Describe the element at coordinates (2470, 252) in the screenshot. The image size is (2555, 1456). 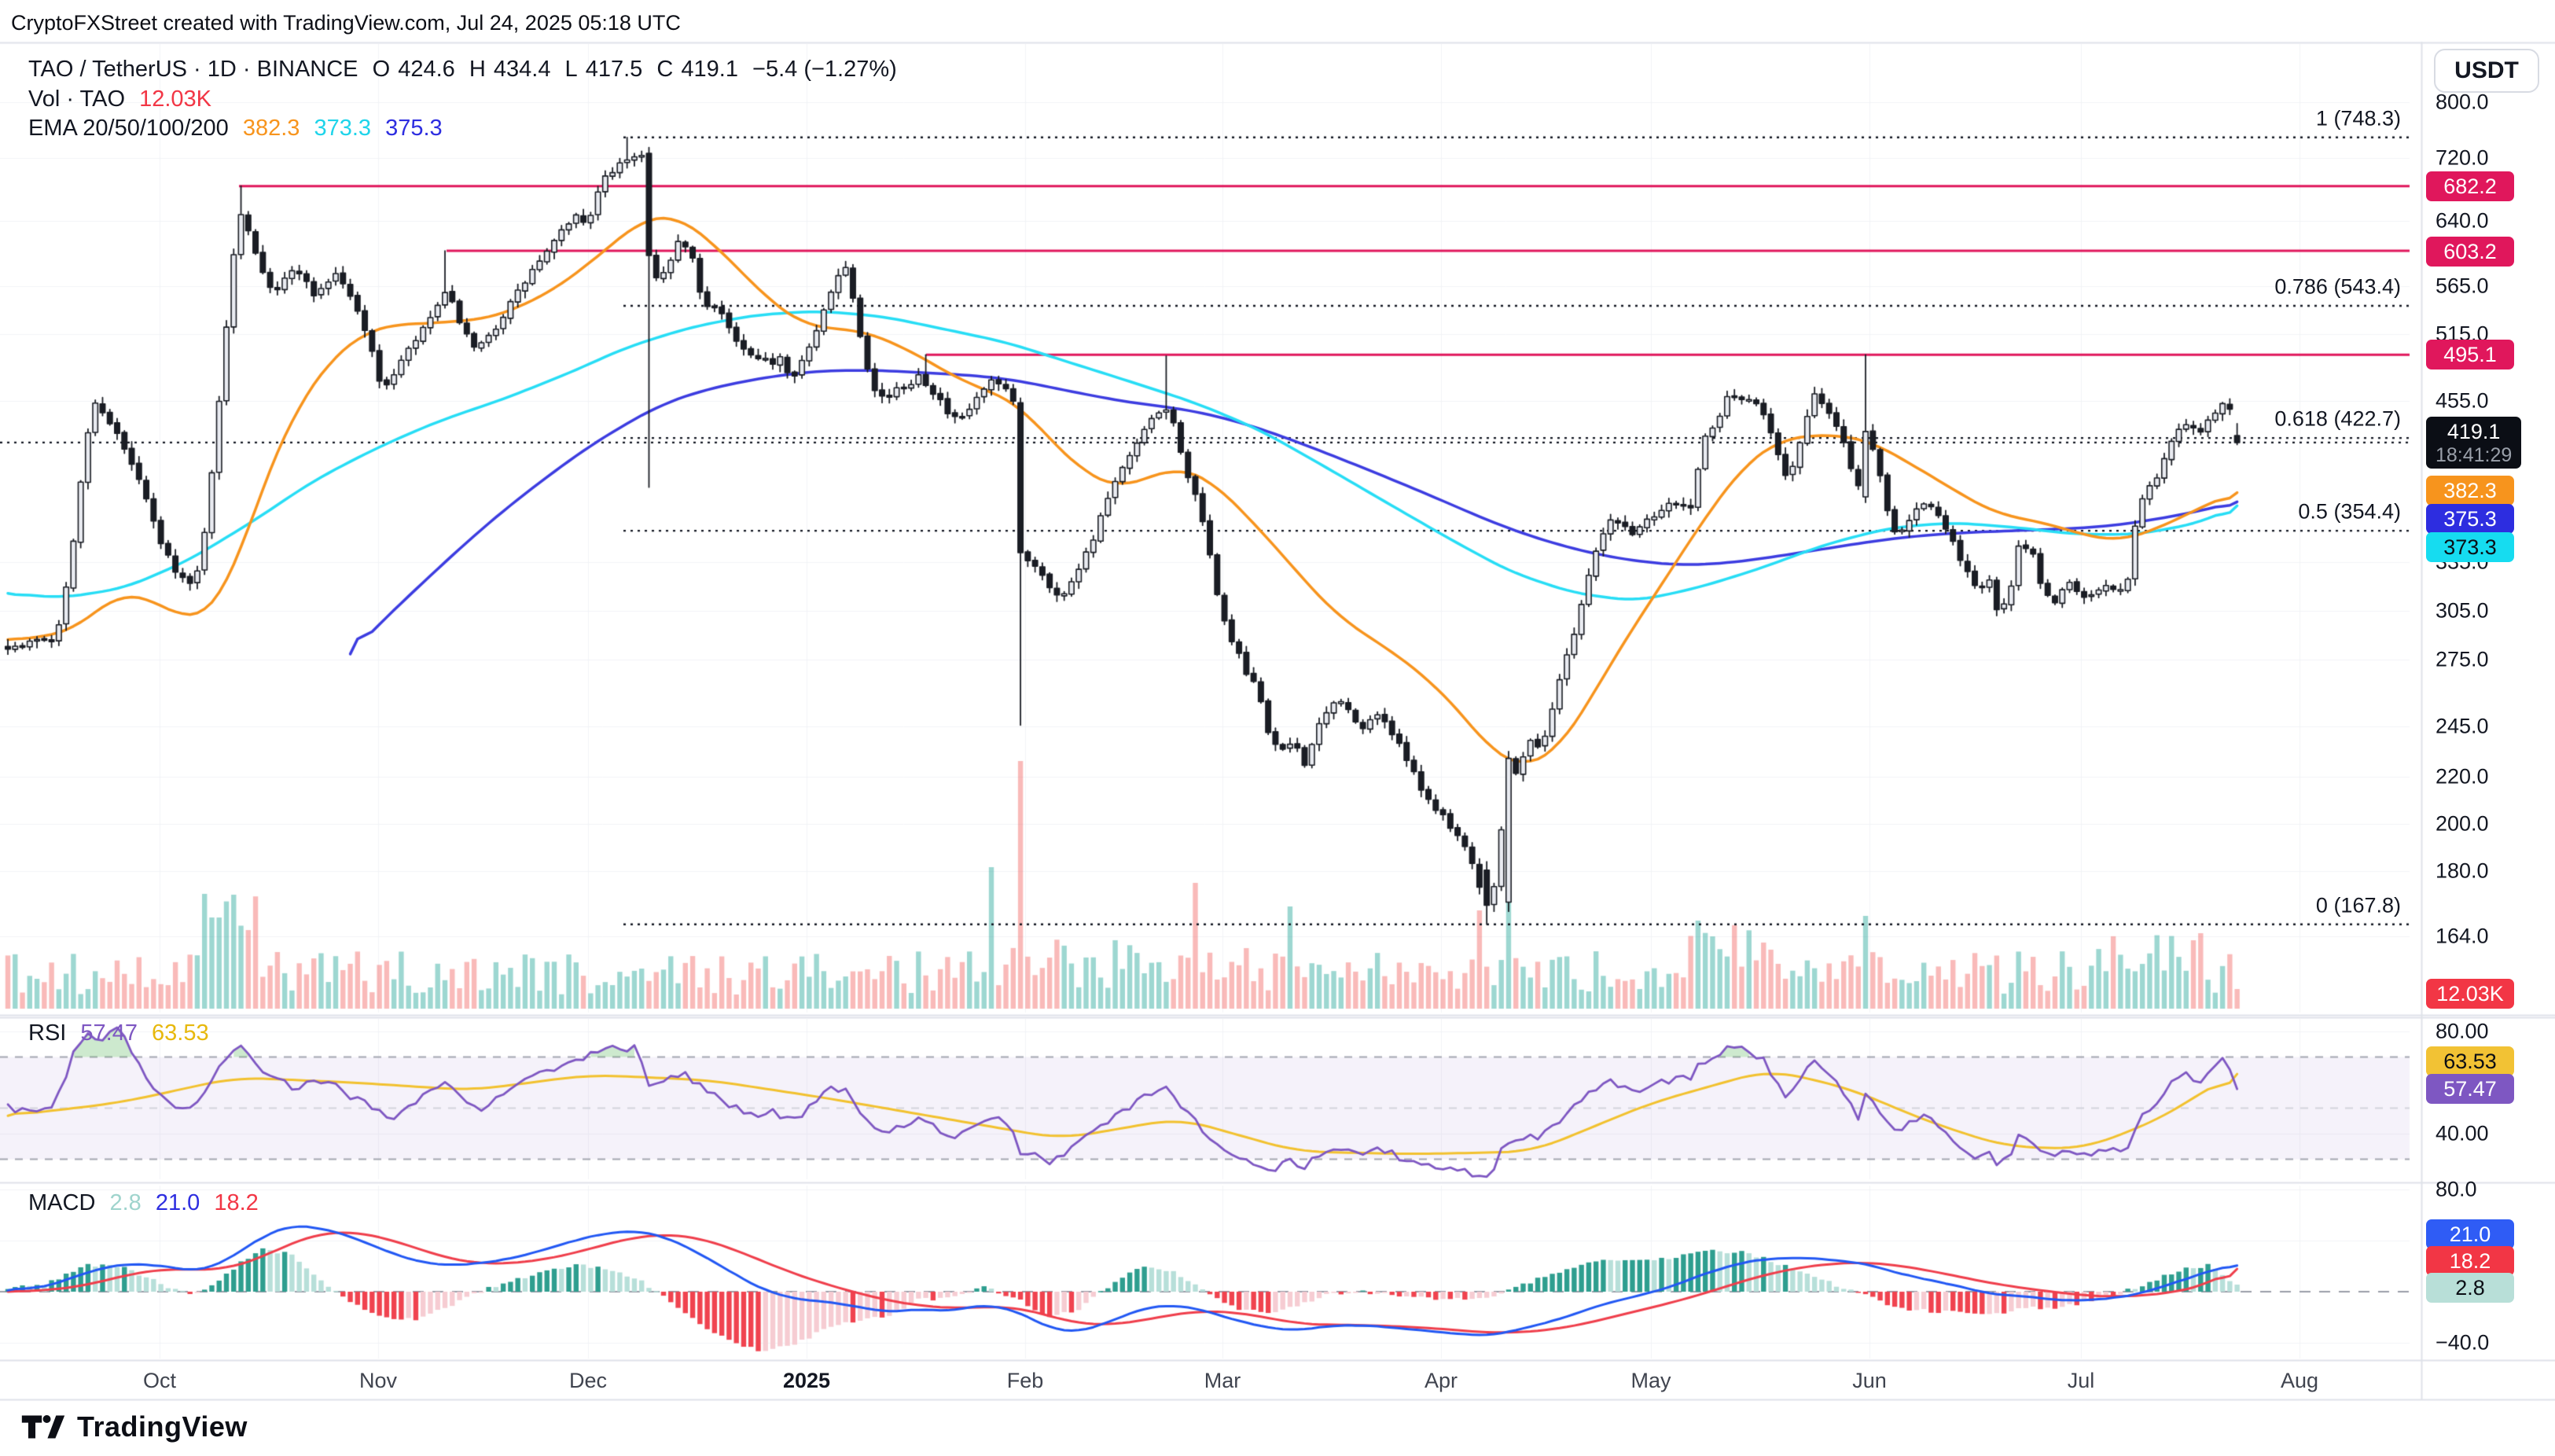
I see `axis-badge: 603.2` at that location.